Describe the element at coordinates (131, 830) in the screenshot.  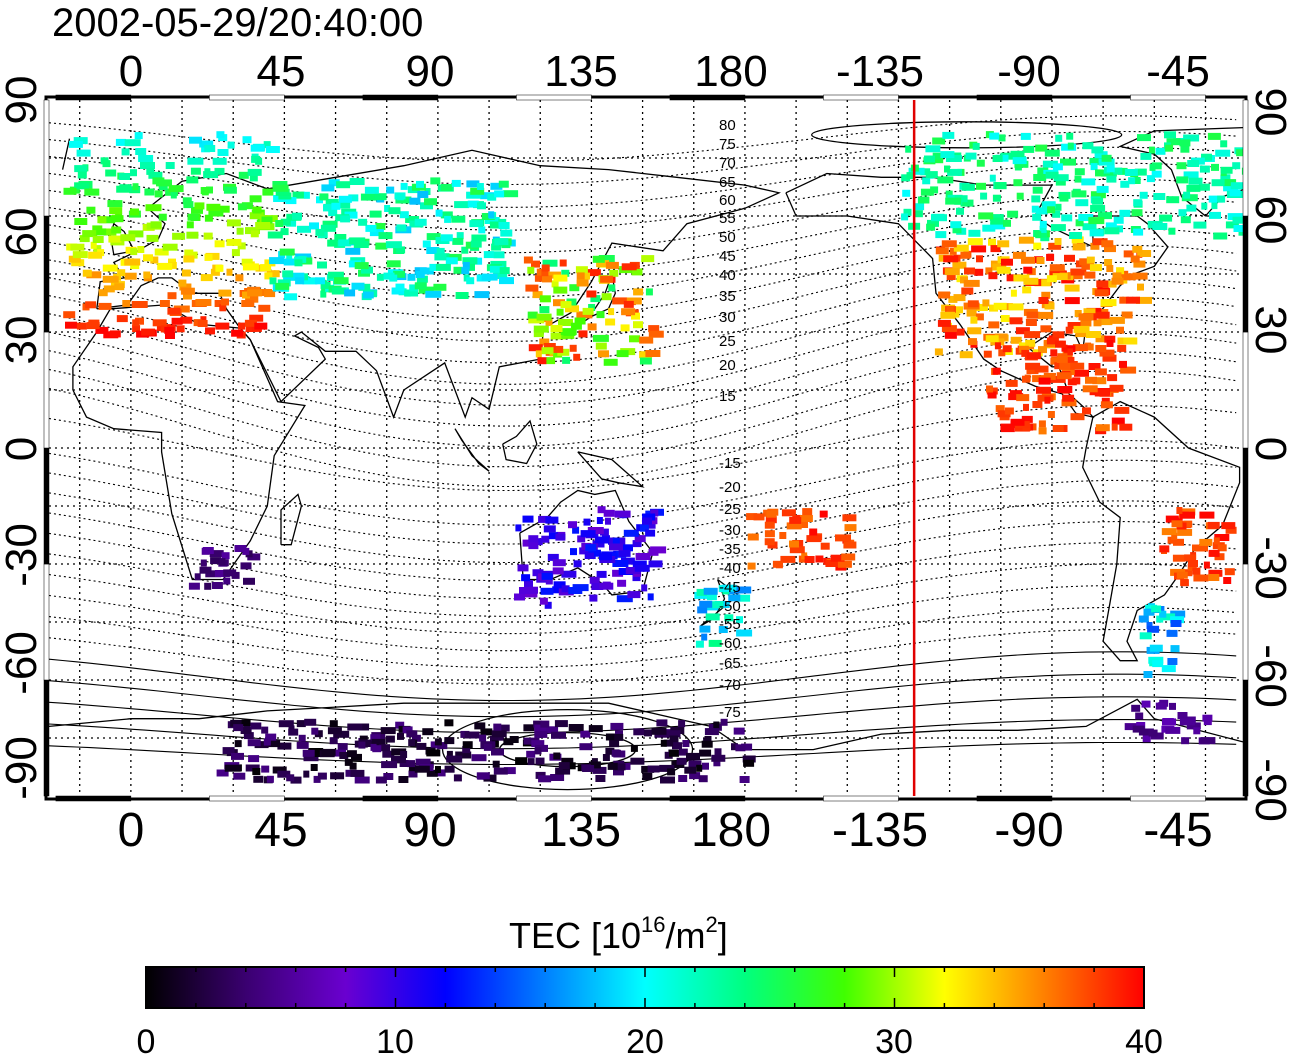
I see `lon-tick-label: 0` at that location.